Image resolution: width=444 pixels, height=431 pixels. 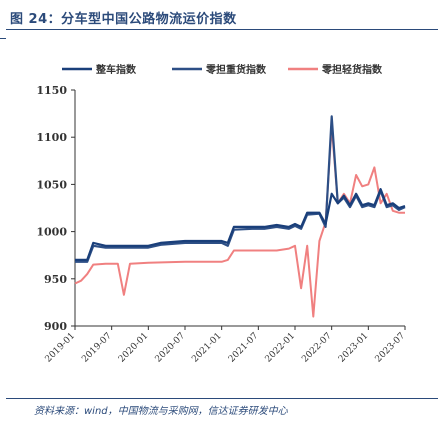 What do you see at coordinates (352, 69) in the screenshot?
I see `legend-label-3: 零担轻货指数` at bounding box center [352, 69].